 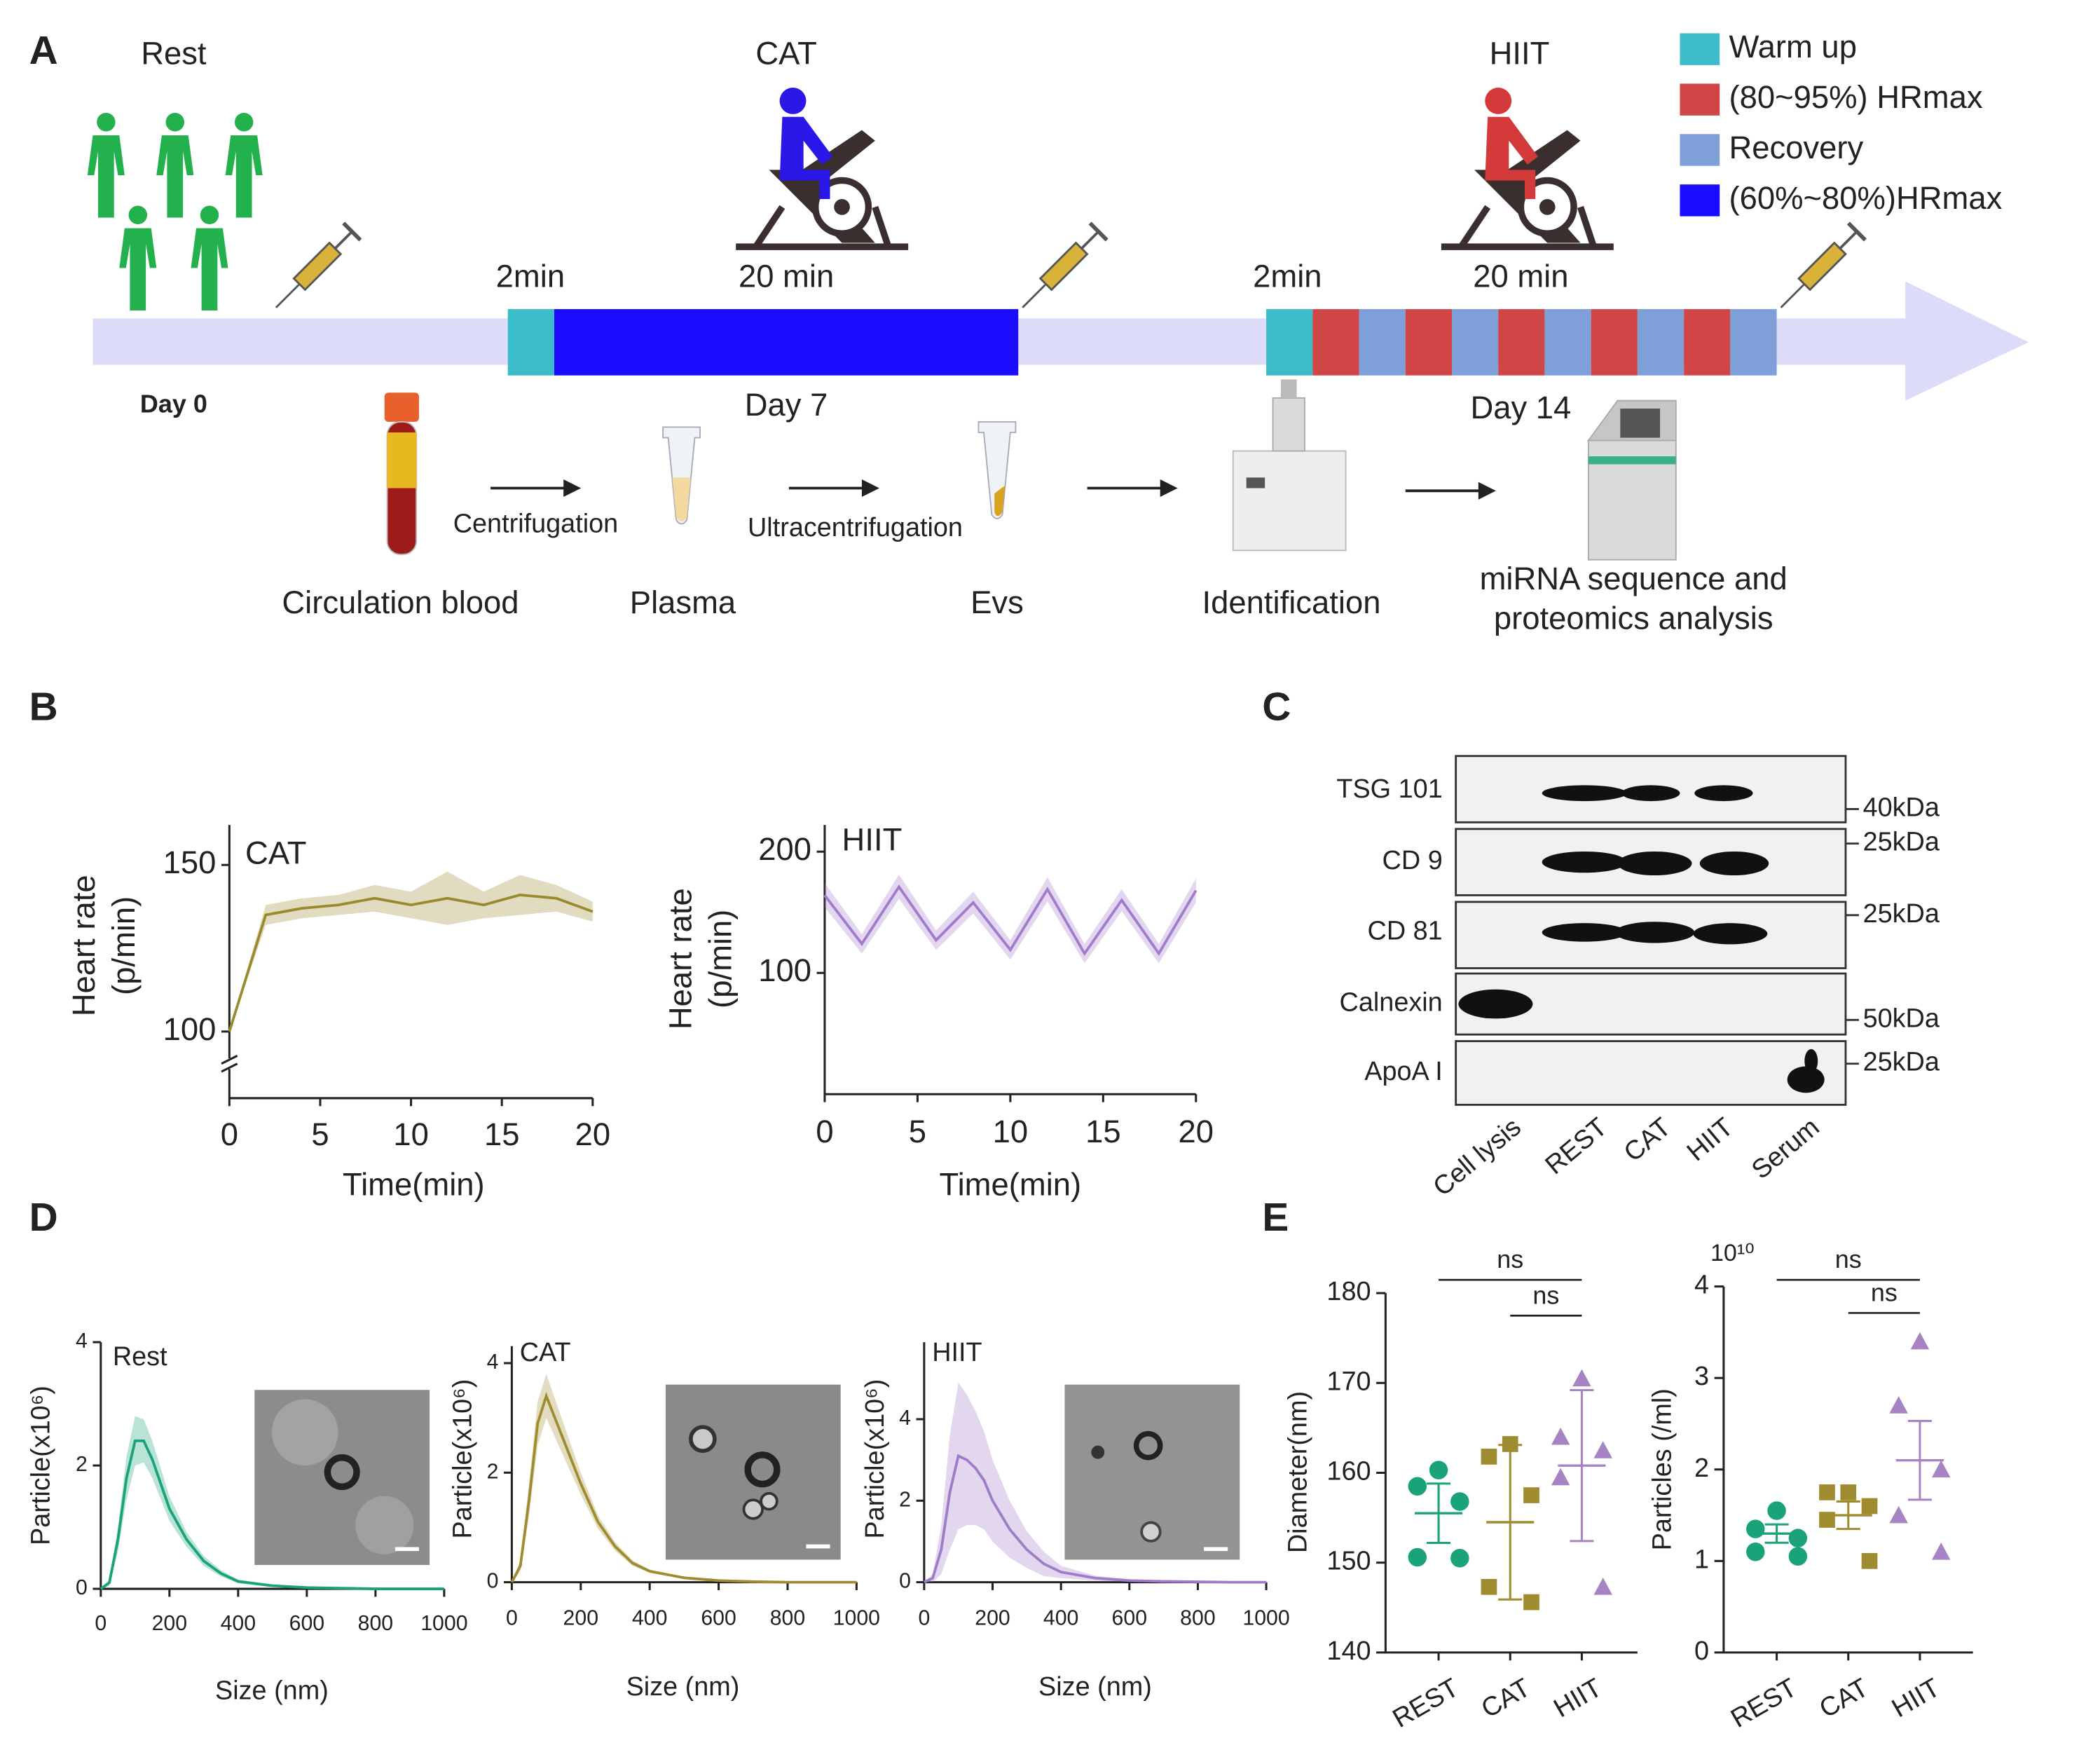 I want to click on blot-marker-label: 50kDa, so click(x=1901, y=1018).